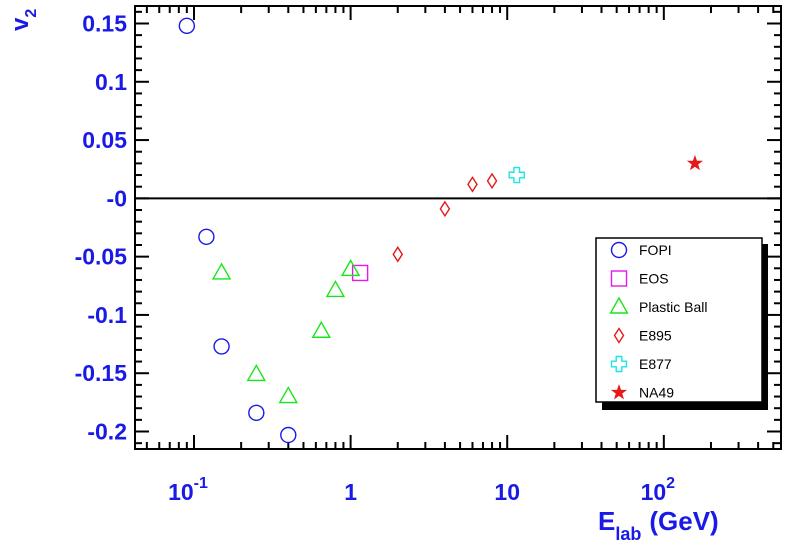  What do you see at coordinates (655, 336) in the screenshot?
I see `legend-label: E895` at bounding box center [655, 336].